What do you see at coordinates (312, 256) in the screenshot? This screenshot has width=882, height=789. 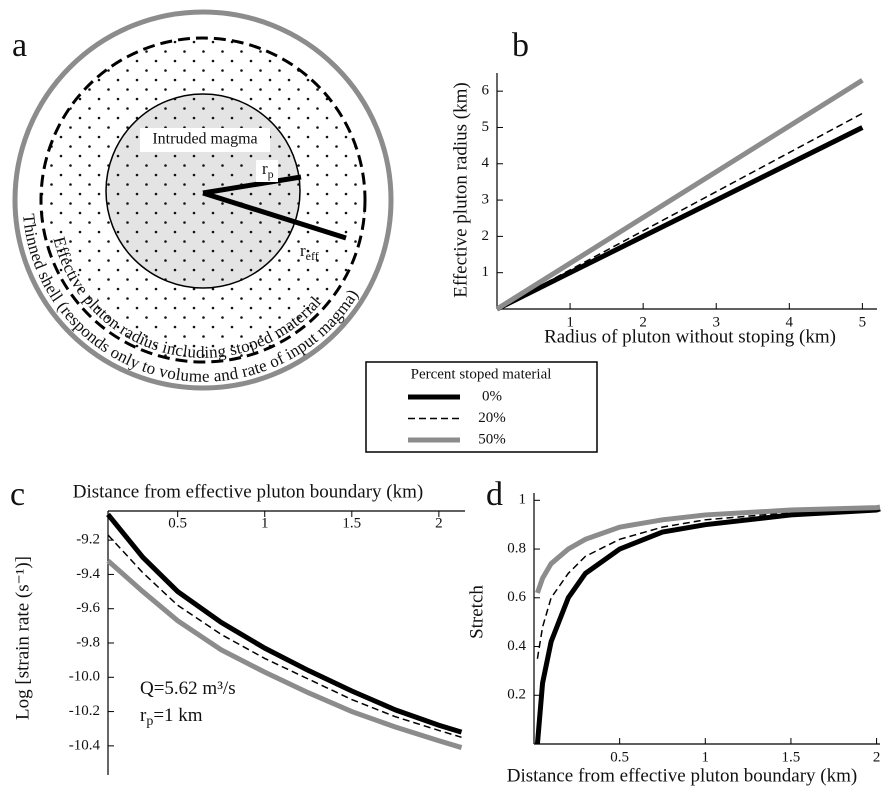 I see `reff-sub: eff` at bounding box center [312, 256].